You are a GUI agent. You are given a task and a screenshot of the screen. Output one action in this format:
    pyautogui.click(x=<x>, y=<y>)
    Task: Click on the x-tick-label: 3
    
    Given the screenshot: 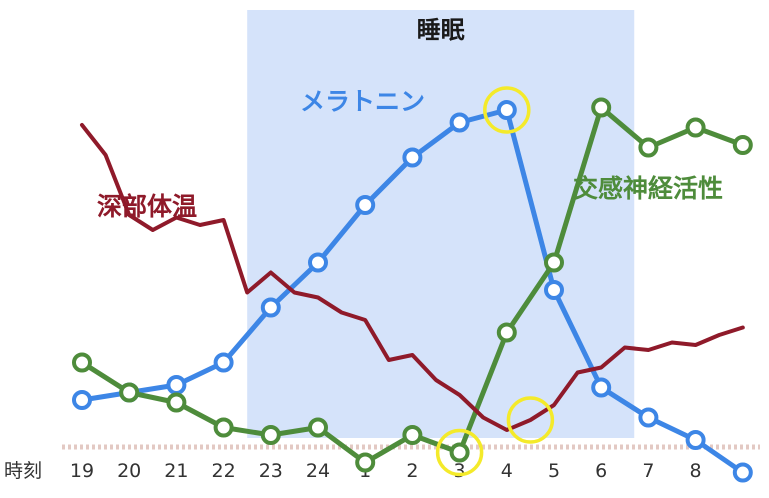 What is the action you would take?
    pyautogui.click(x=460, y=471)
    